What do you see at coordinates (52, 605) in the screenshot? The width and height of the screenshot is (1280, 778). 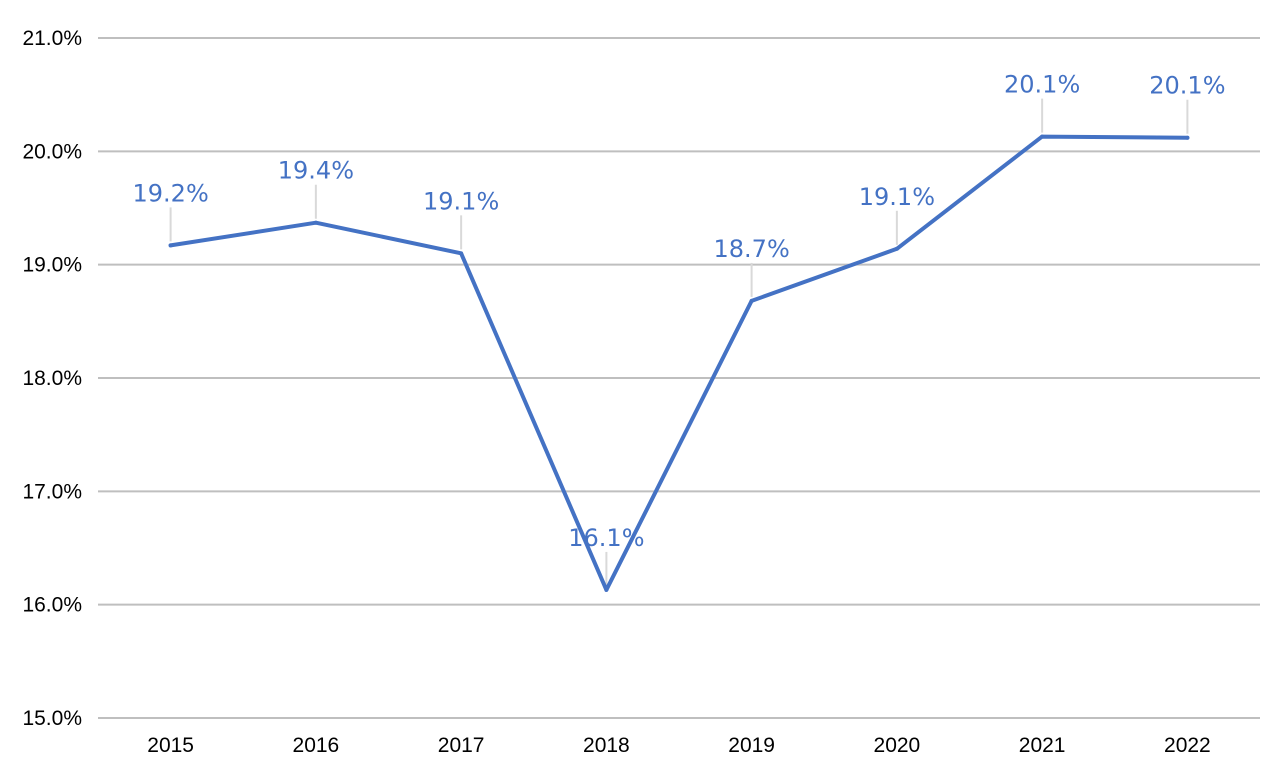 I see `y-tick-label: 16.0%` at bounding box center [52, 605].